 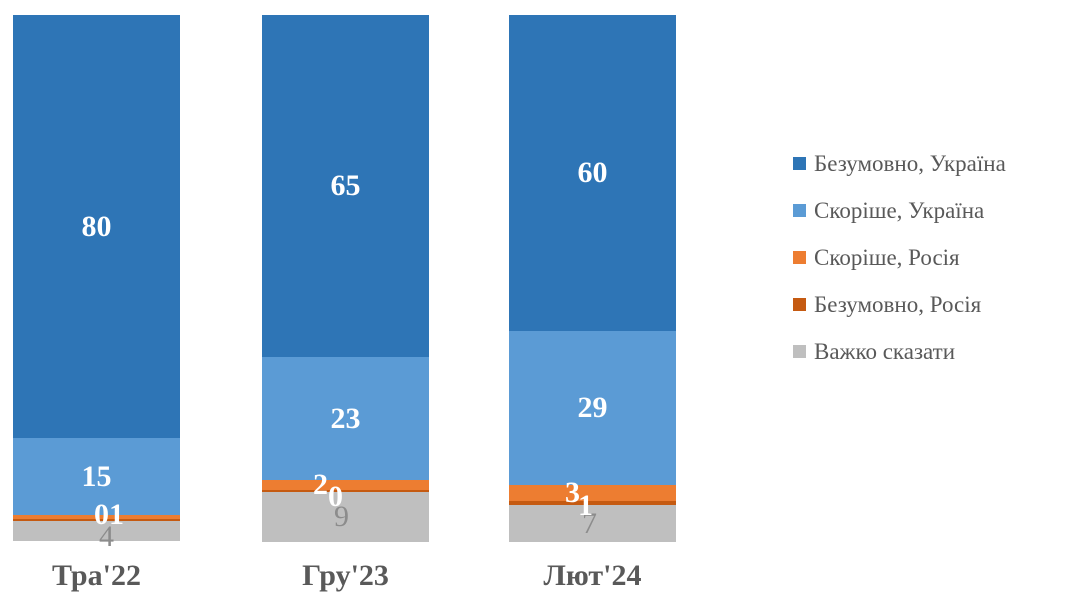 I want to click on x-axis-label: Тра'22, so click(x=96, y=575).